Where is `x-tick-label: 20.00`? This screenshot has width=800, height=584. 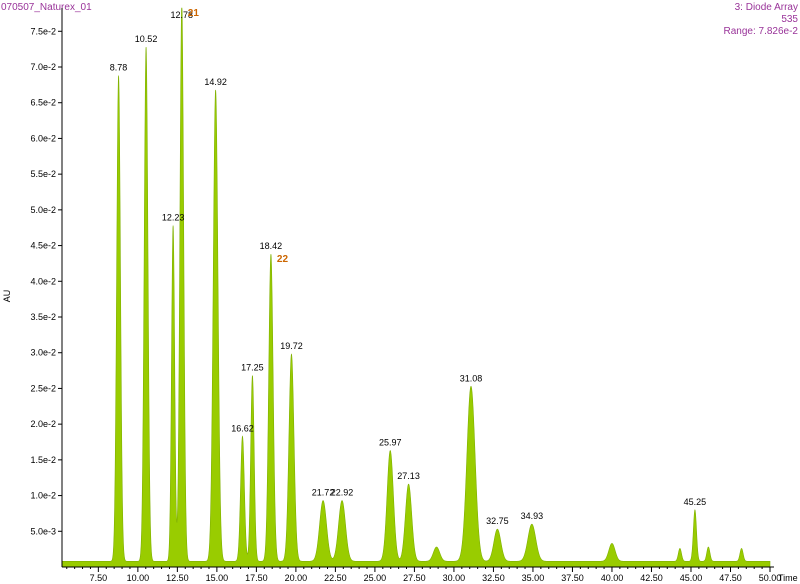
x-tick-label: 20.00 is located at coordinates (296, 578).